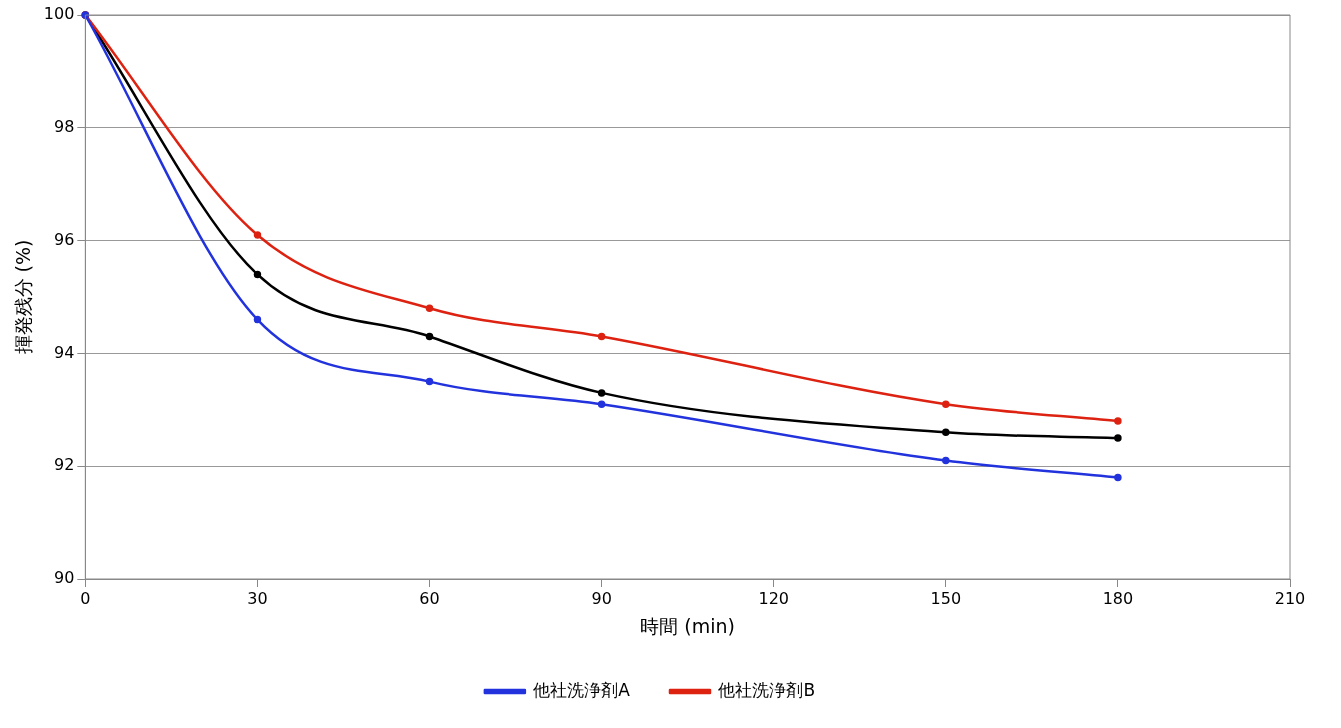 This screenshot has width=1341, height=728. Describe the element at coordinates (773, 598) in the screenshot. I see `x-tick-label: 120` at that location.